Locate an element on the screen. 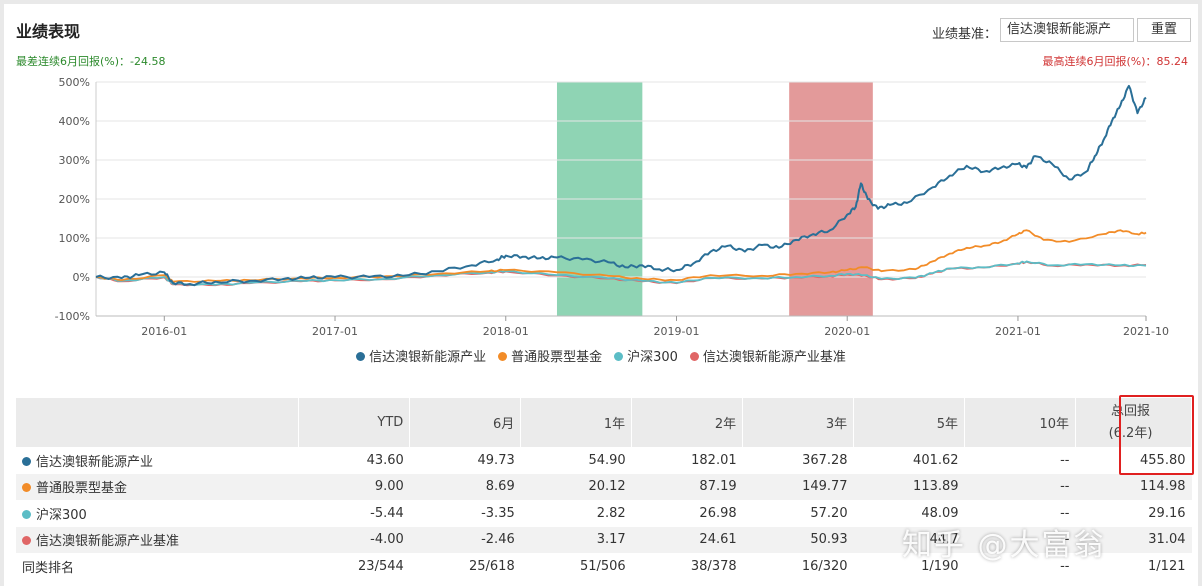  table-cell: 401.62 is located at coordinates (909, 460).